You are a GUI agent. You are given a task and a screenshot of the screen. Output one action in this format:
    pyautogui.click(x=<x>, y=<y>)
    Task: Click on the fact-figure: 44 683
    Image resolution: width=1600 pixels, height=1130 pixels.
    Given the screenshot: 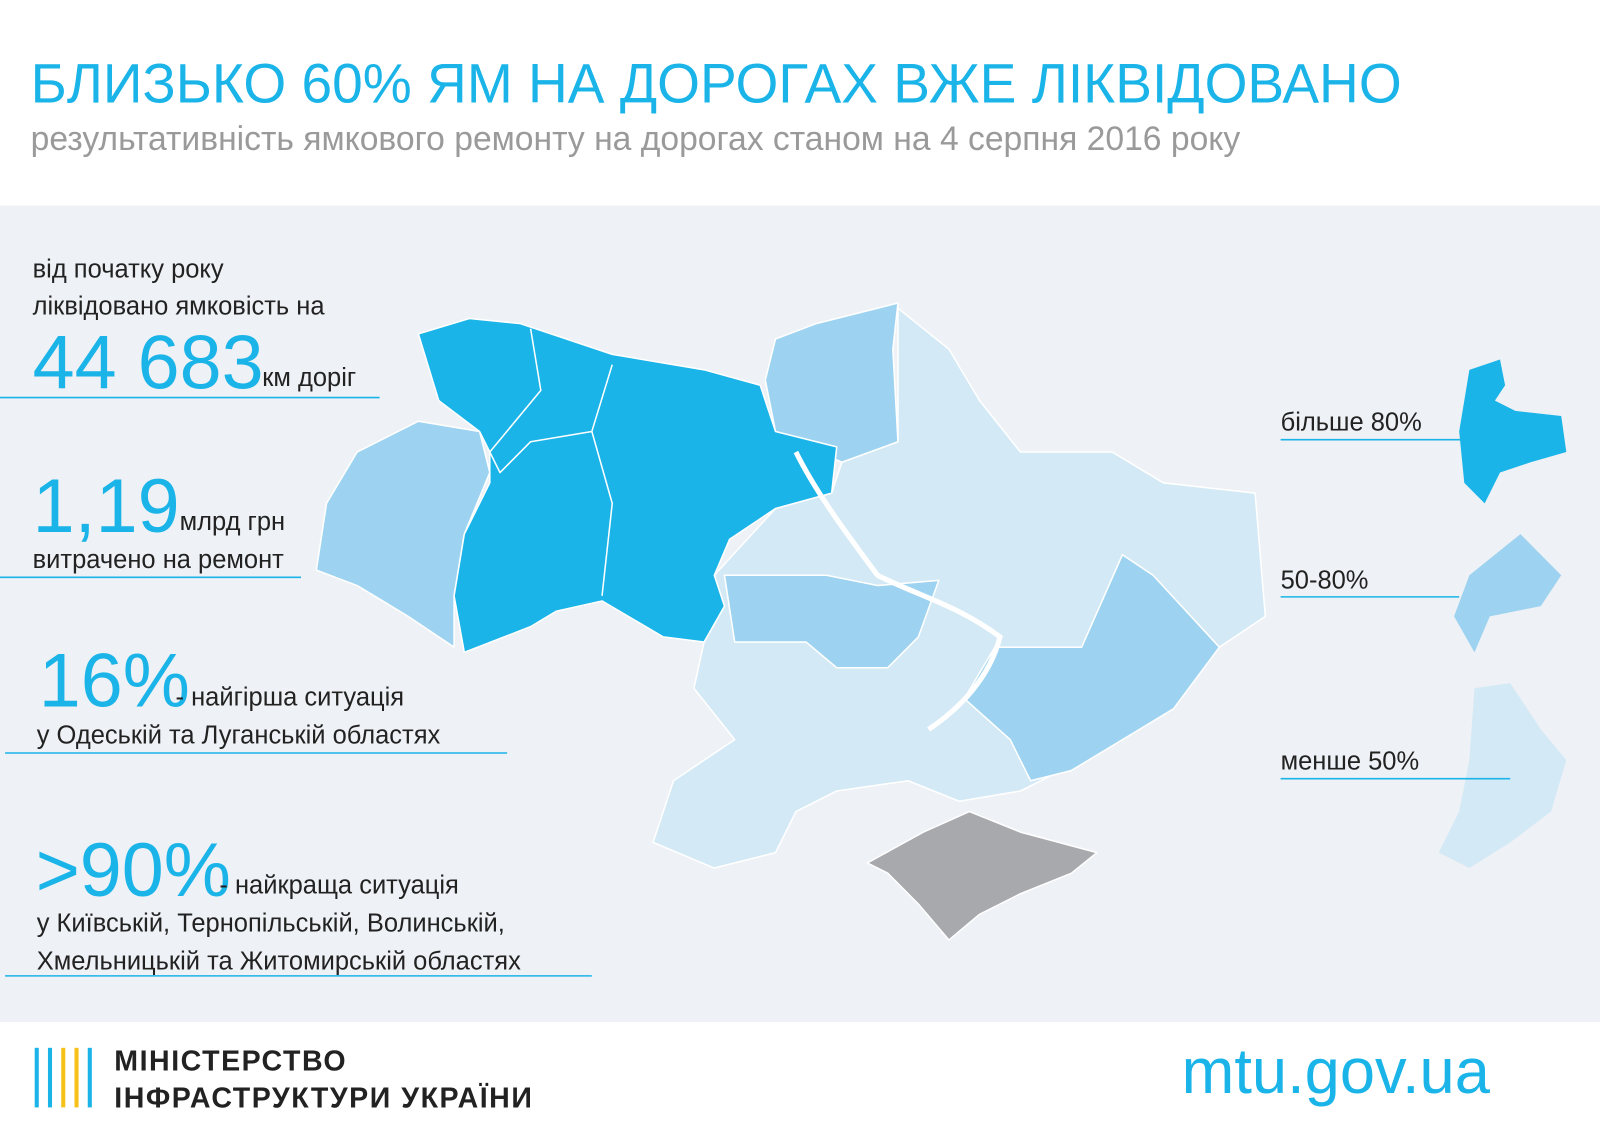 What is the action you would take?
    pyautogui.click(x=148, y=362)
    